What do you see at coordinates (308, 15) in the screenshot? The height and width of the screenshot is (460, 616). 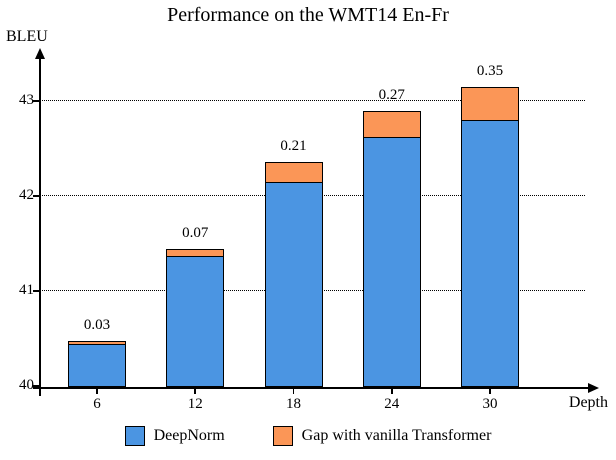 I see `chart-title: Performance on the WMT14 En-Fr` at bounding box center [308, 15].